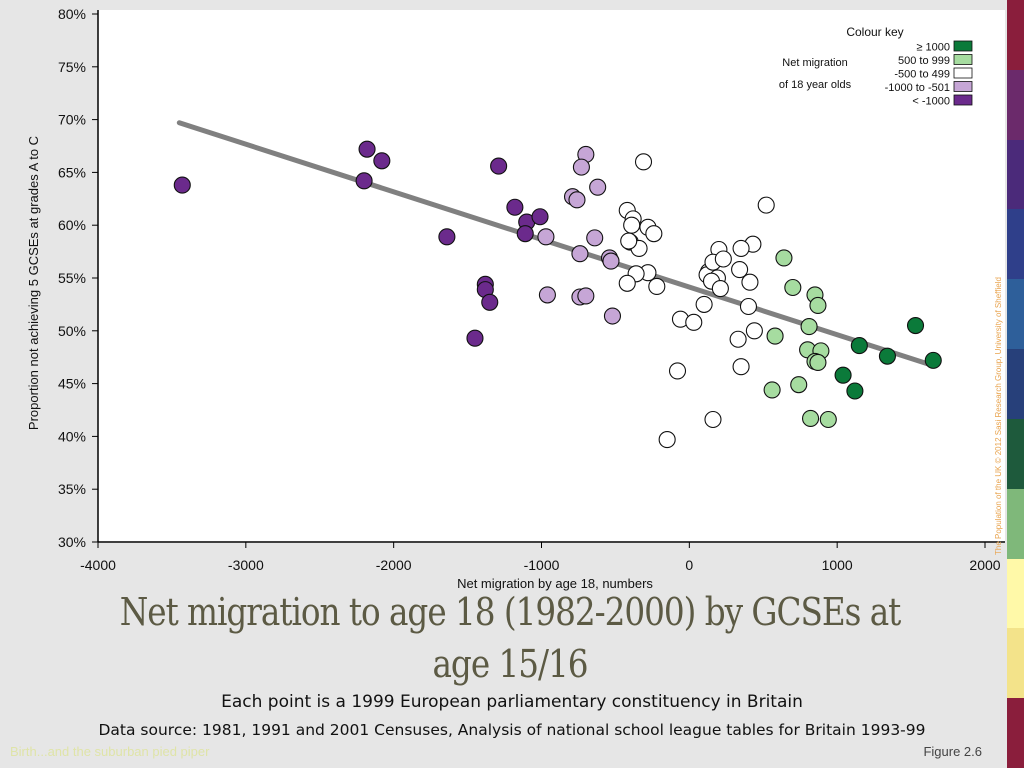  Describe the element at coordinates (933, 48) in the screenshot. I see `legend-entry-label: ≥ 1000` at that location.